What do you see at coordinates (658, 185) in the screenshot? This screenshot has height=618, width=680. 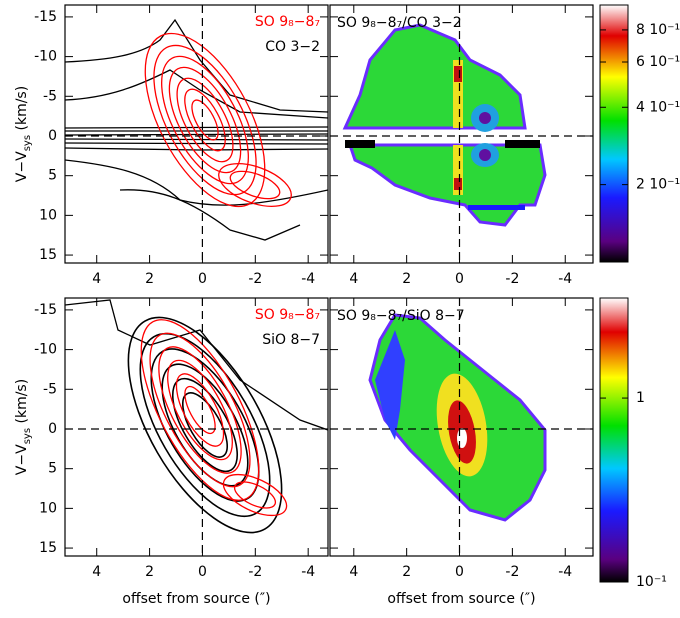 I see `colorbar-tick-label: 2 10⁻¹` at bounding box center [658, 185].